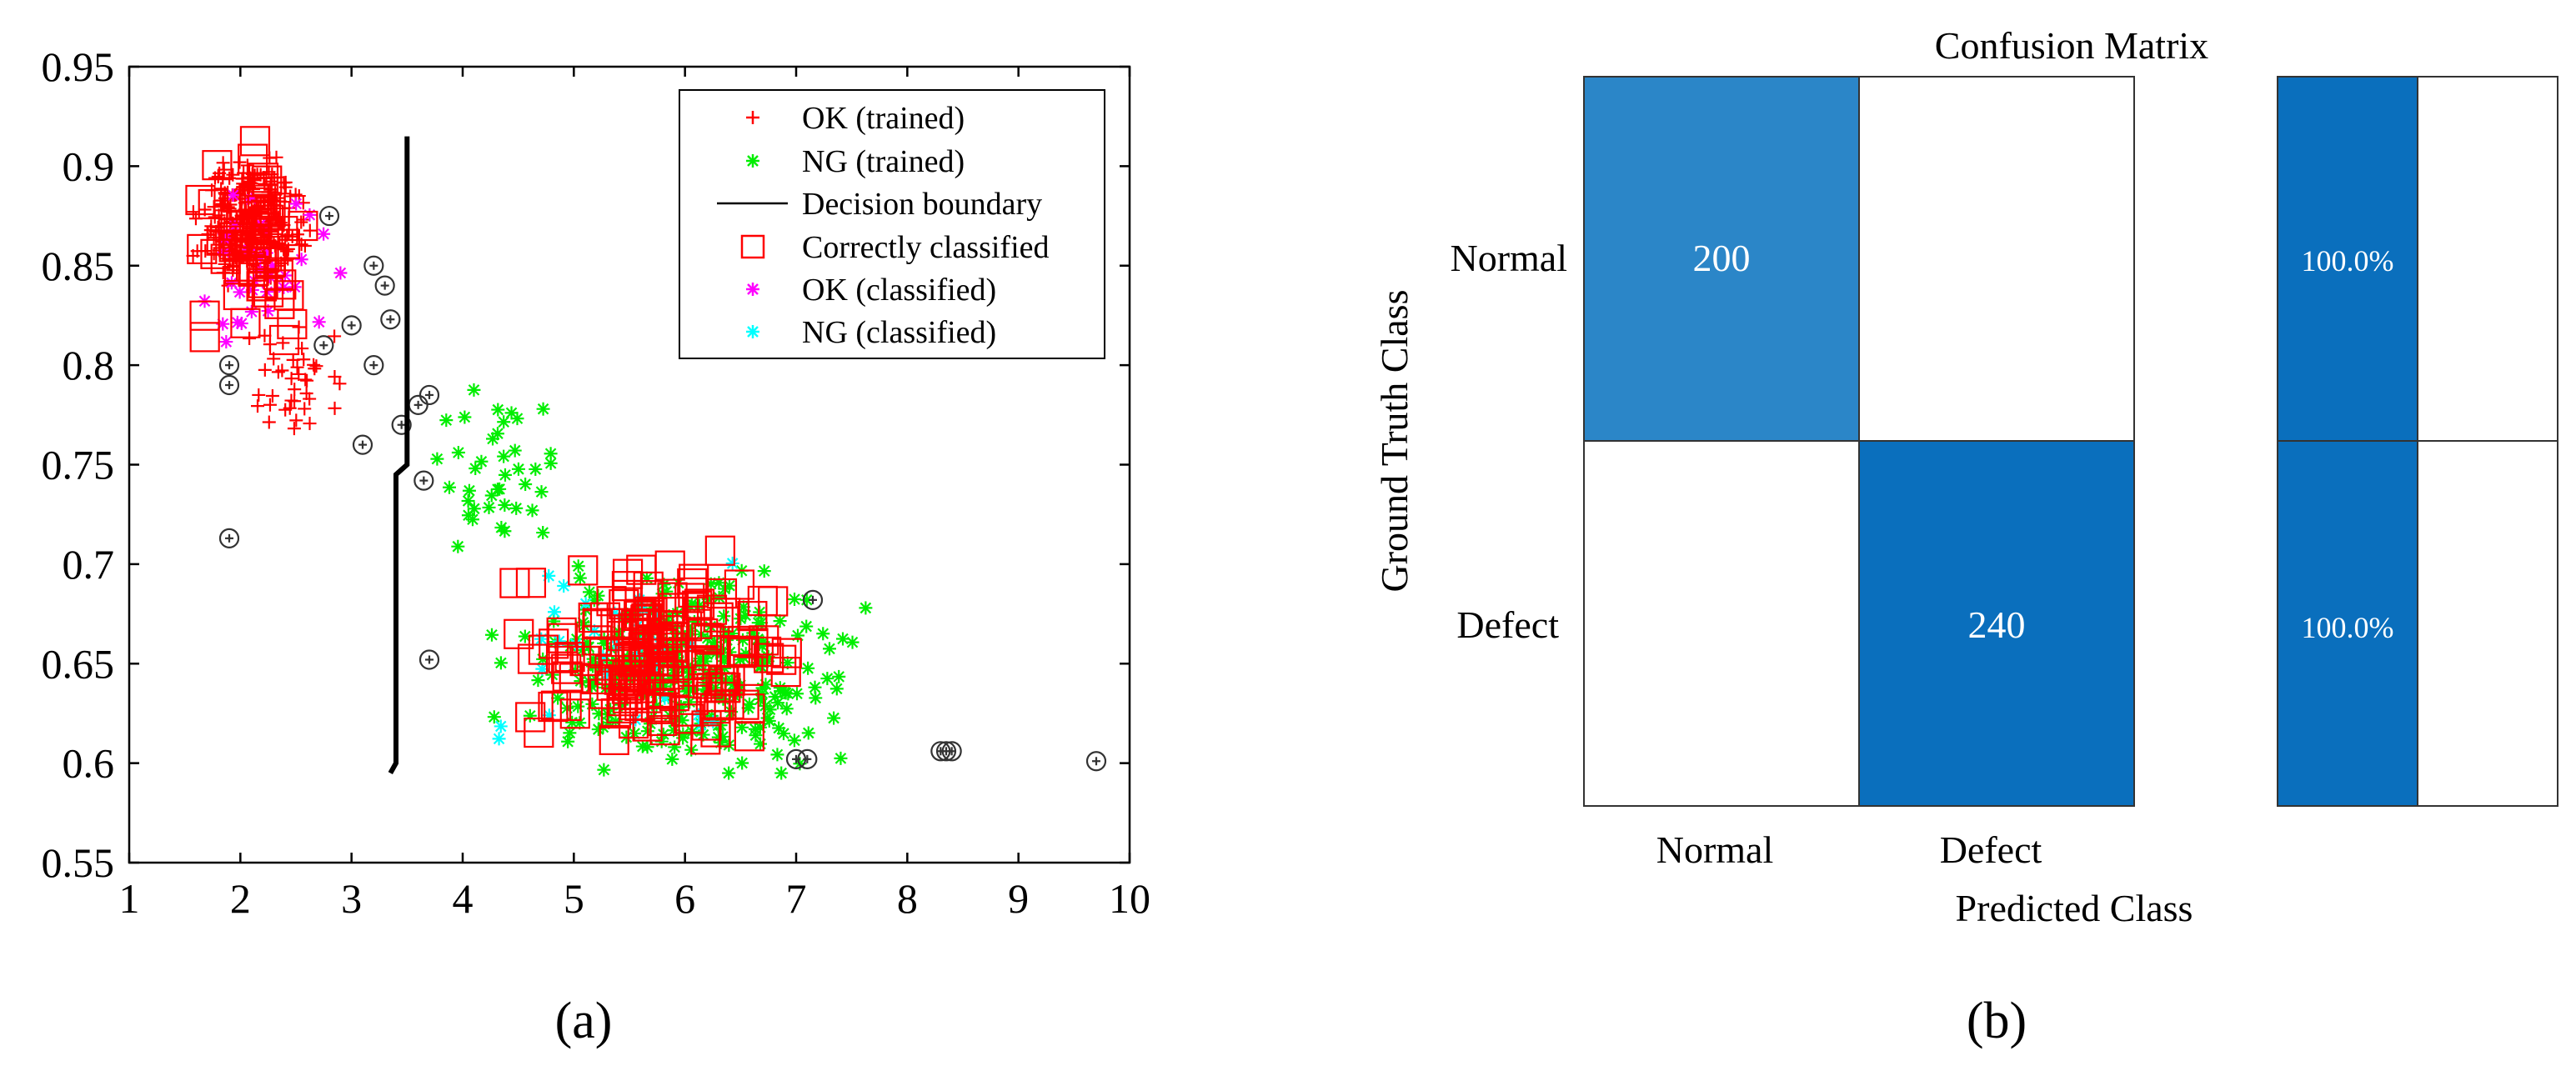  Describe the element at coordinates (1129, 898) in the screenshot. I see `x-tick-label: 10` at that location.